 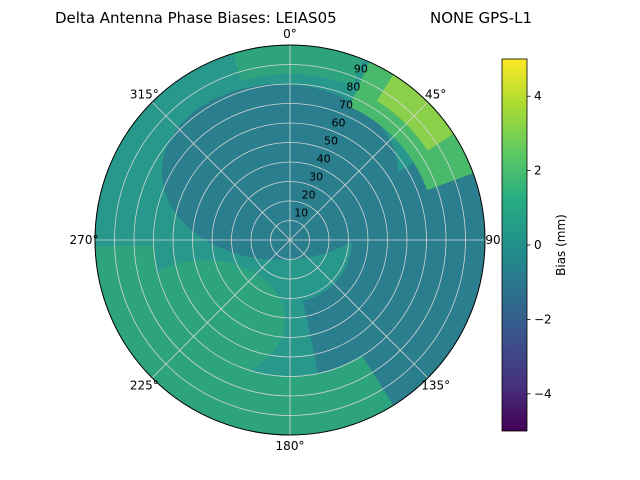 What do you see at coordinates (298, 66) in the screenshot?
I see `contour-region-enhanced-top` at bounding box center [298, 66].